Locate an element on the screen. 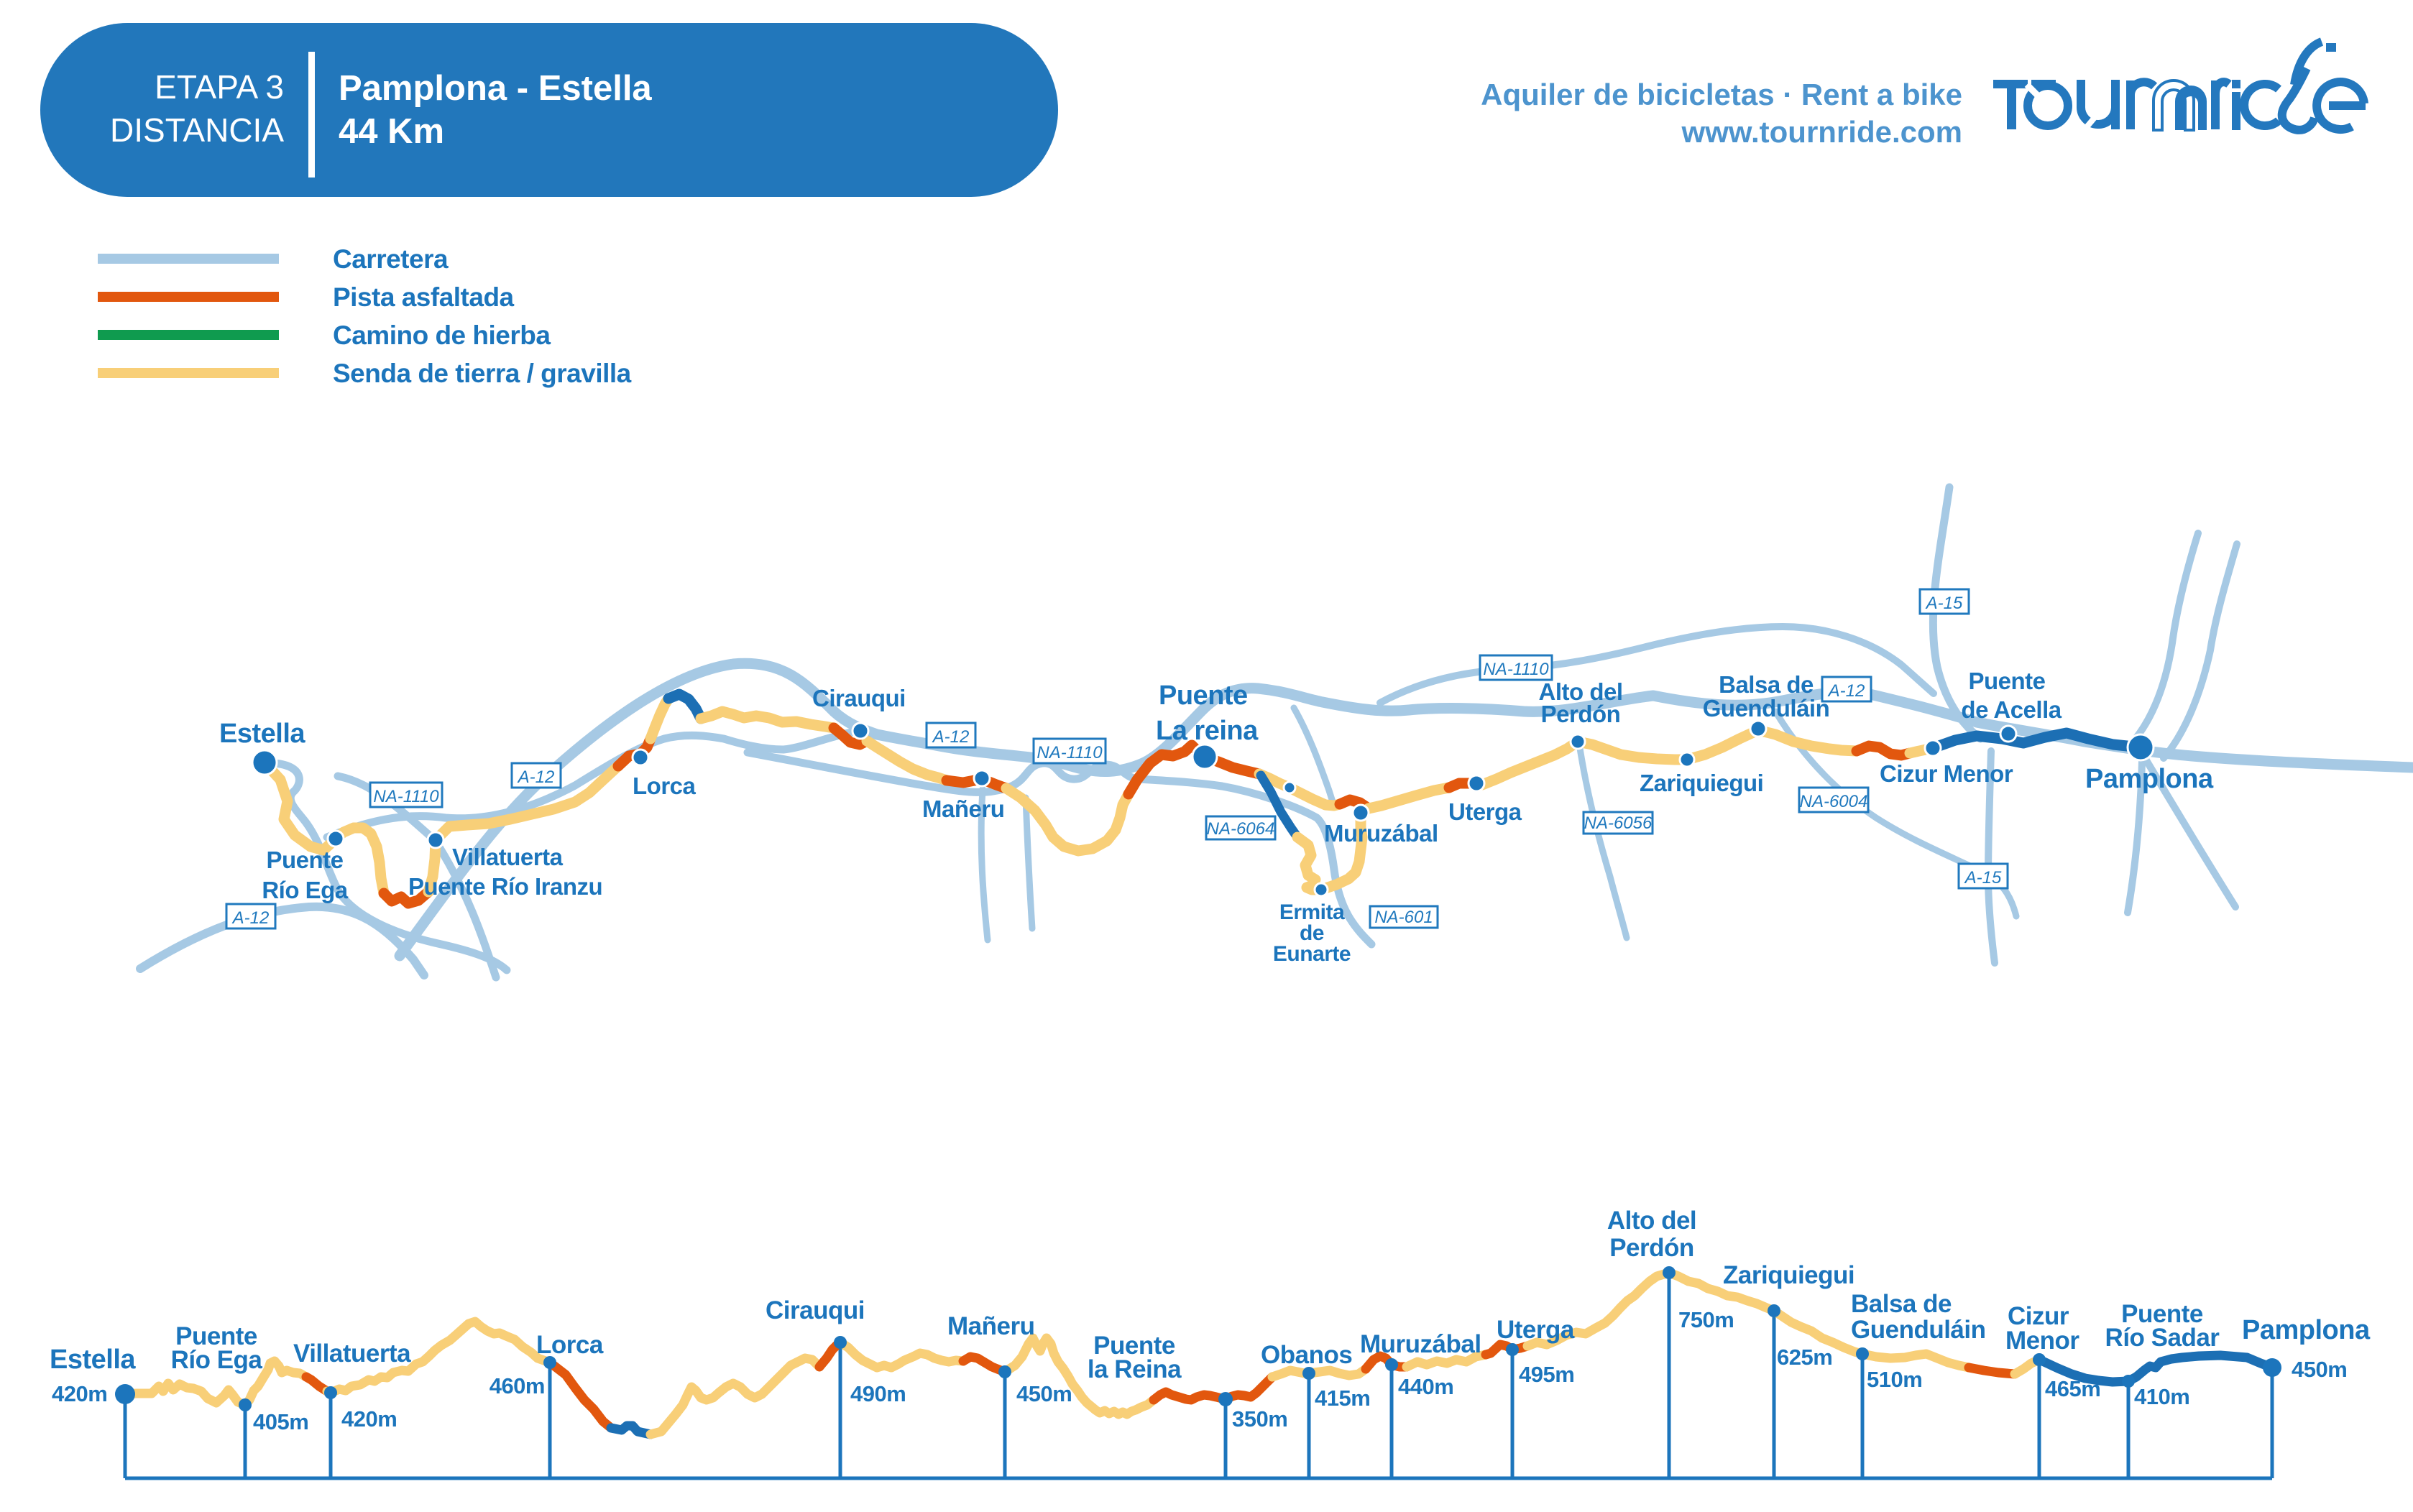 This screenshot has height=1512, width=2413. svg-text: 44 Km is located at coordinates (391, 132).